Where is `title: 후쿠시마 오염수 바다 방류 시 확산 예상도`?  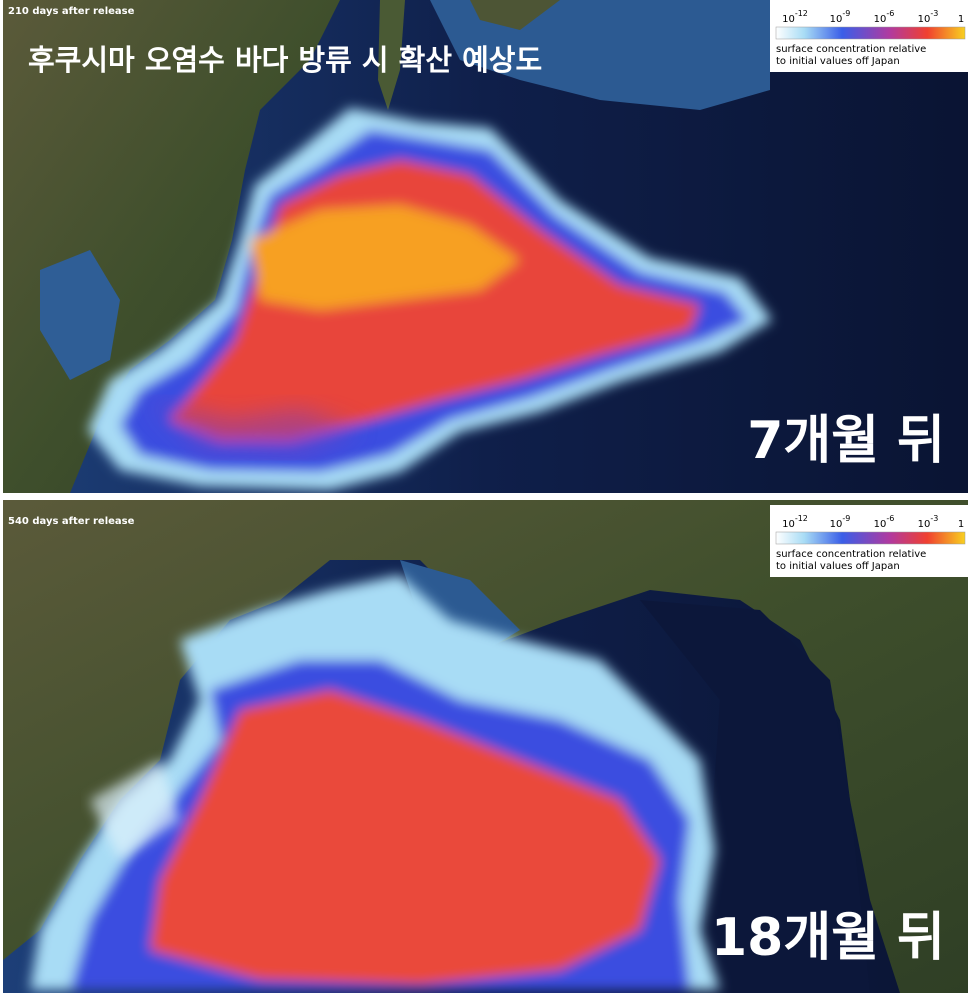 title: 후쿠시마 오염수 바다 방류 시 확산 예상도 is located at coordinates (285, 60).